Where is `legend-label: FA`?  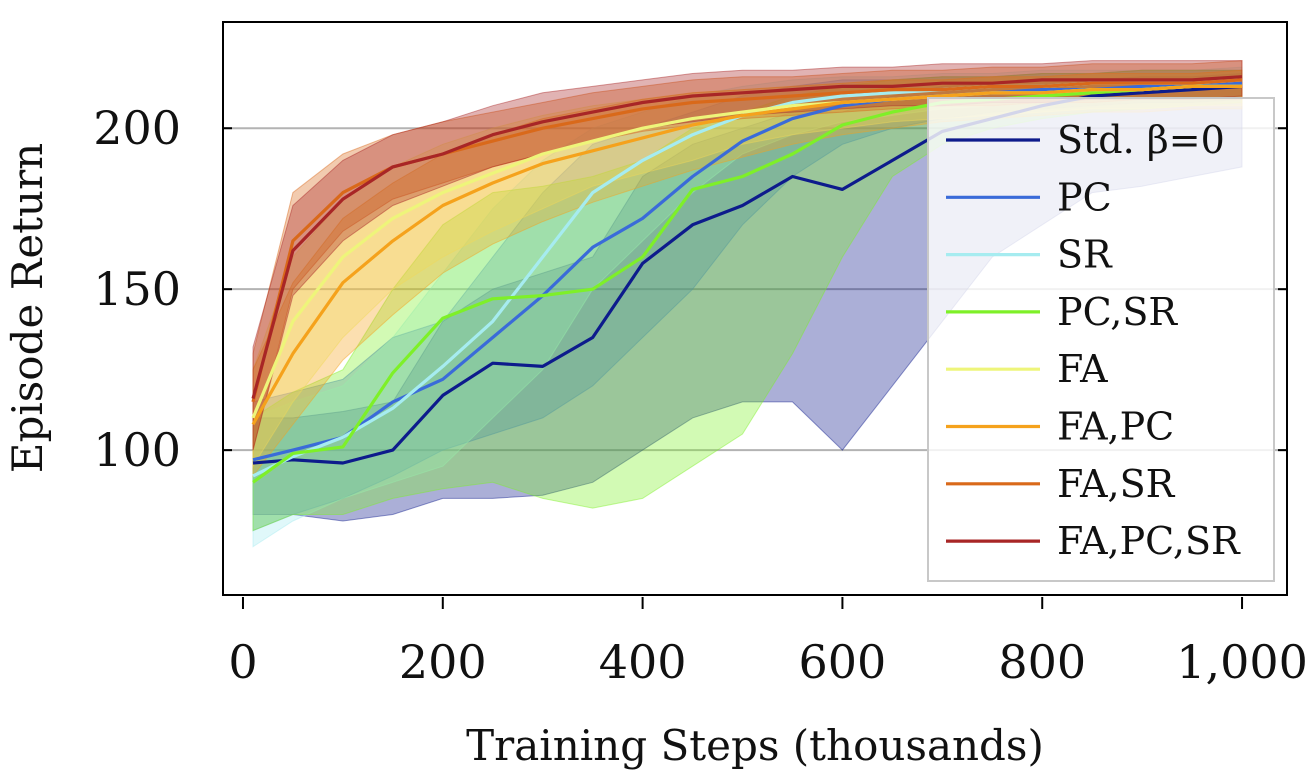 legend-label: FA is located at coordinates (1082, 369).